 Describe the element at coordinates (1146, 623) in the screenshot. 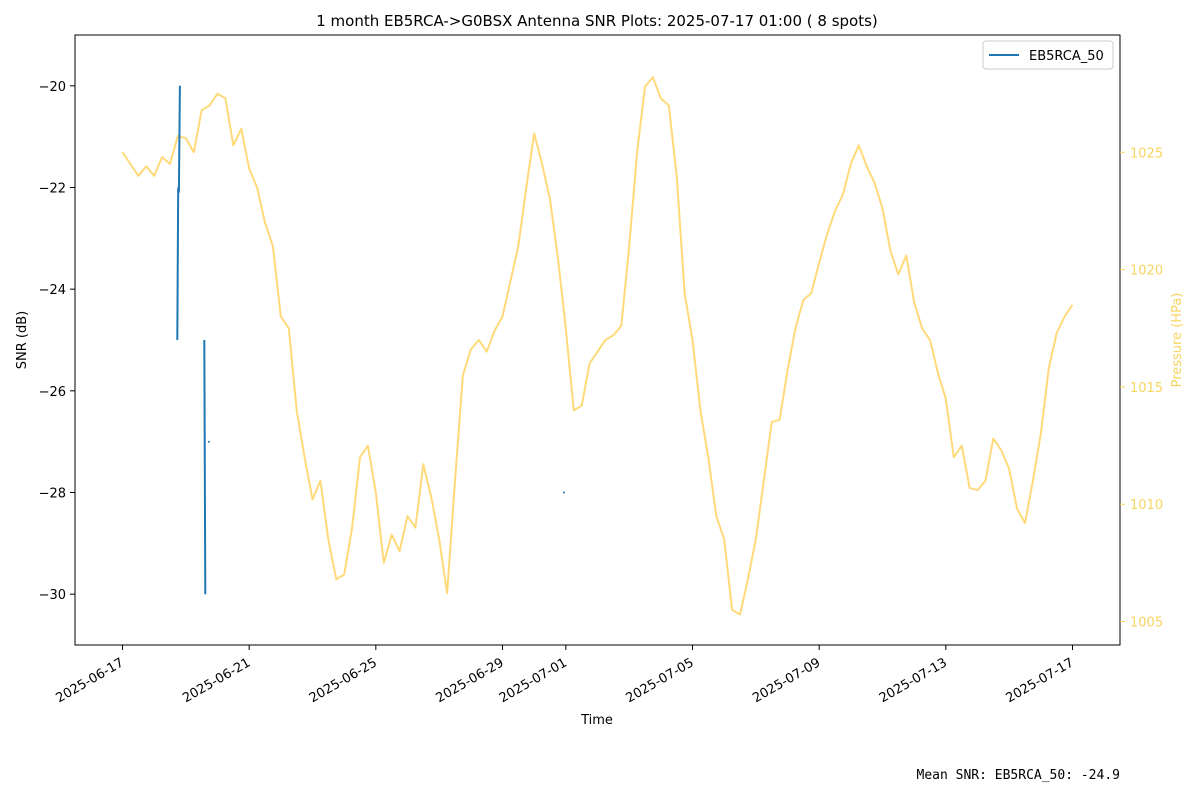

I see `y2-tick-label: 1005` at that location.